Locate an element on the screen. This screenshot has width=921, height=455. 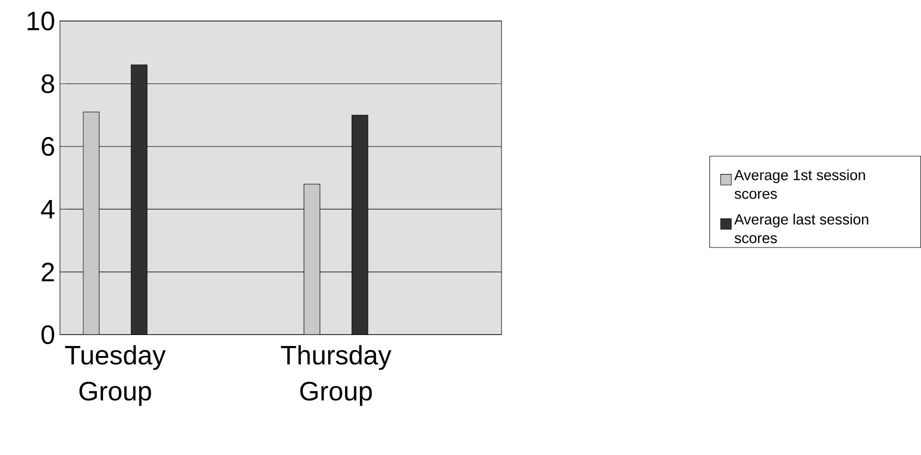
y-tick-label: 0 is located at coordinates (47, 334).